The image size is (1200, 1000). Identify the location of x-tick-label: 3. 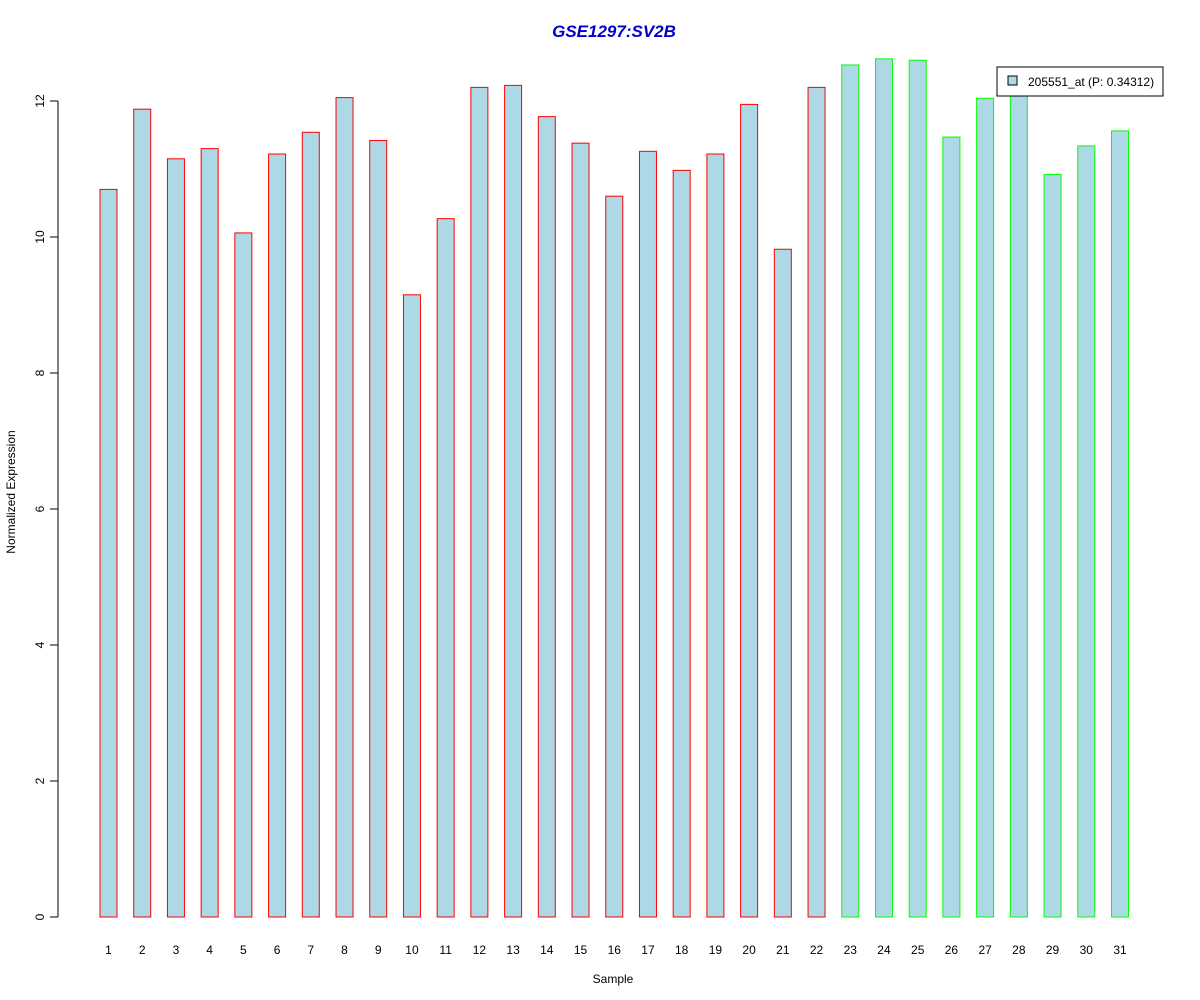
(176, 950).